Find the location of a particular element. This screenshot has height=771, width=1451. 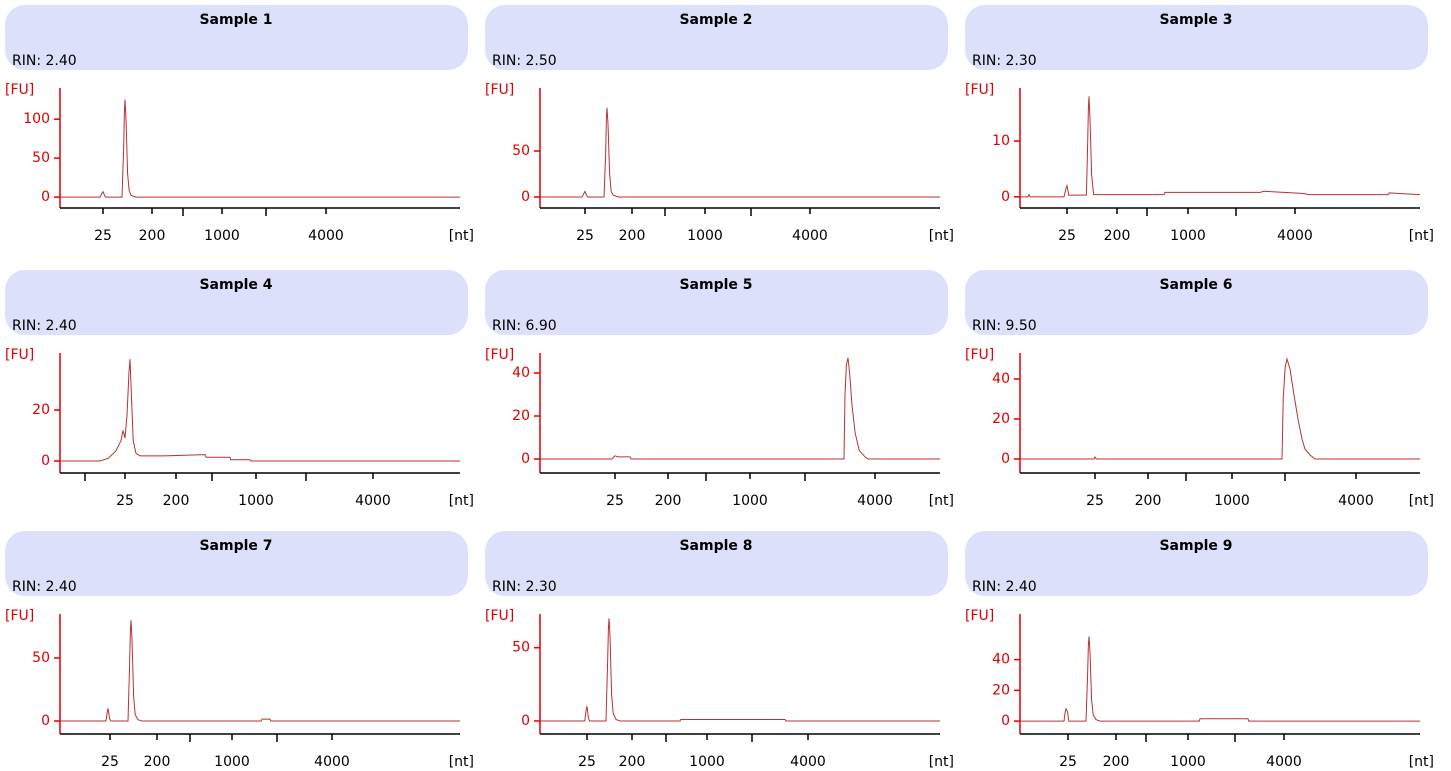

panel-title: Sample 9 is located at coordinates (1195, 546).